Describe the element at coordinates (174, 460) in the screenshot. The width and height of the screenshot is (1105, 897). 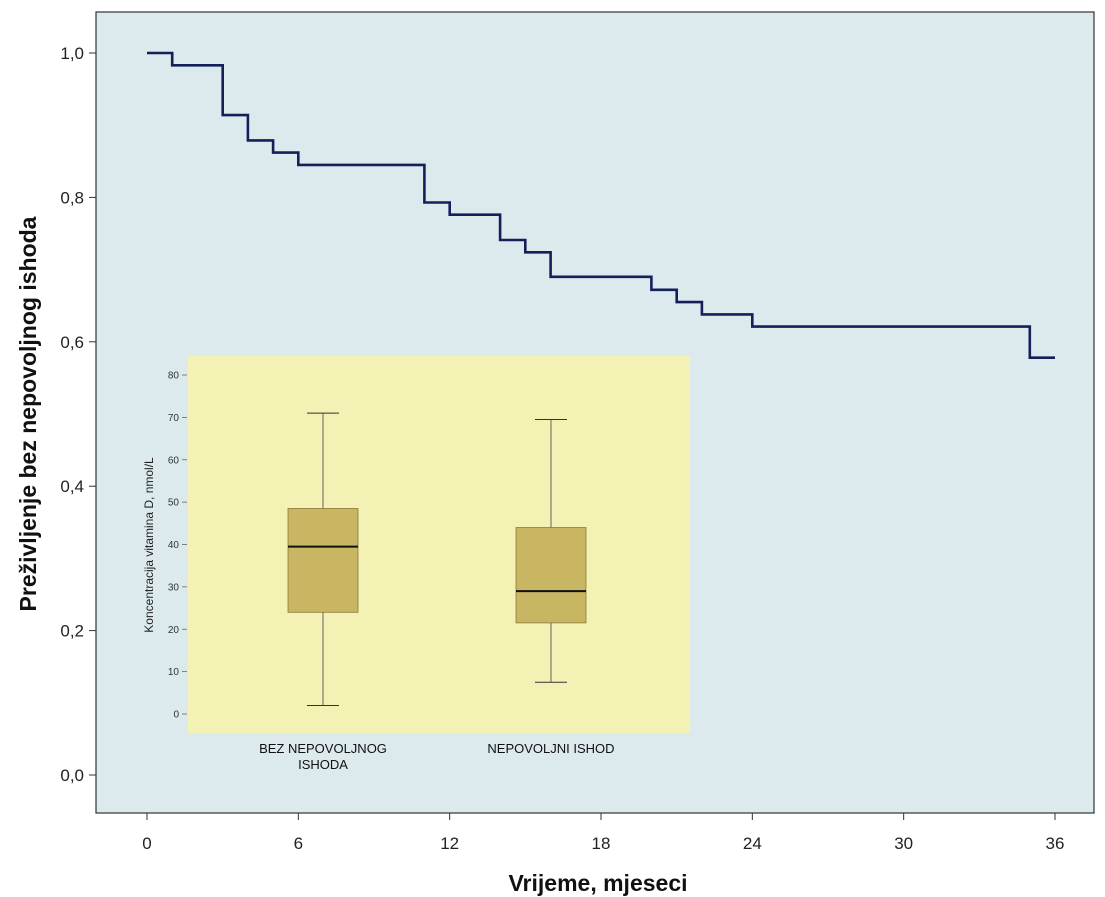
I see `inset-y-tick-label: 60` at that location.